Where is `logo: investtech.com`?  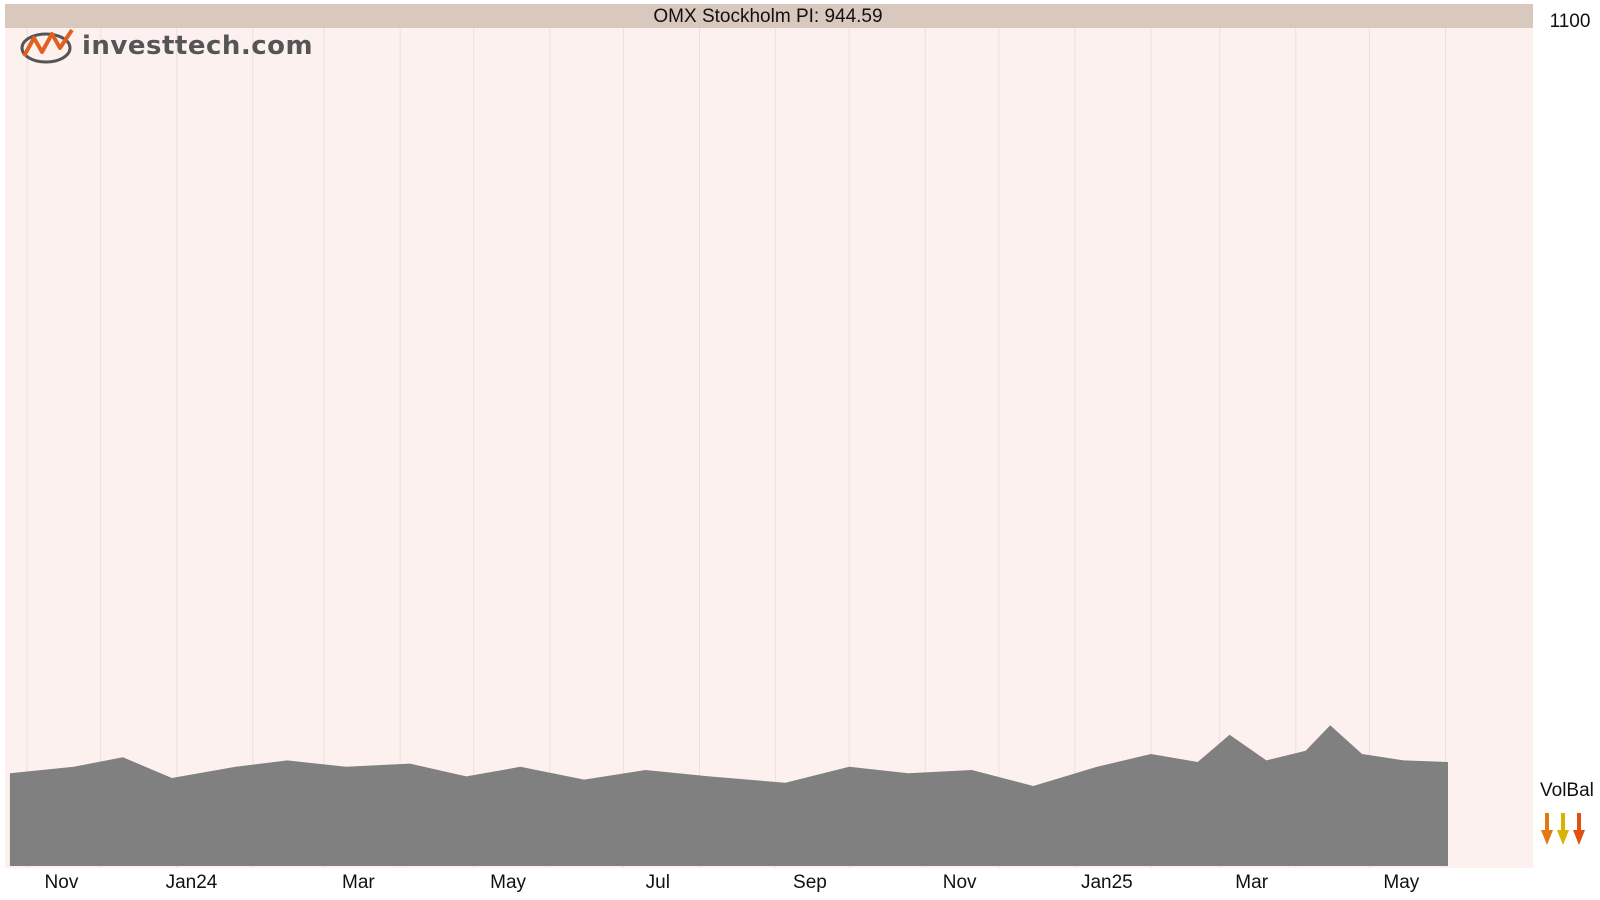 logo: investtech.com is located at coordinates (166, 46).